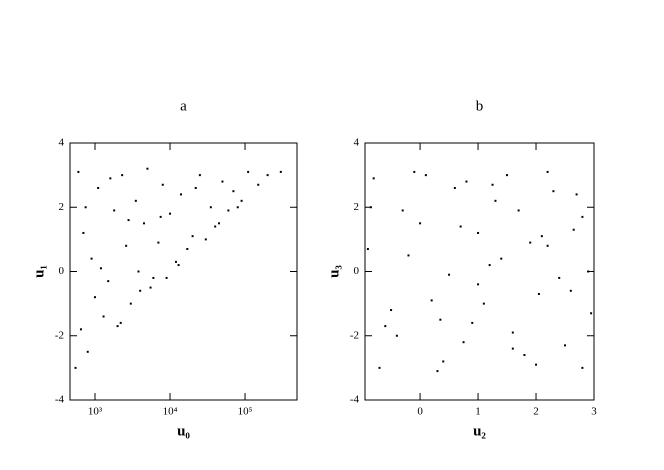  Describe the element at coordinates (245, 412) in the screenshot. I see `x-tick-label: 10⁵` at that location.